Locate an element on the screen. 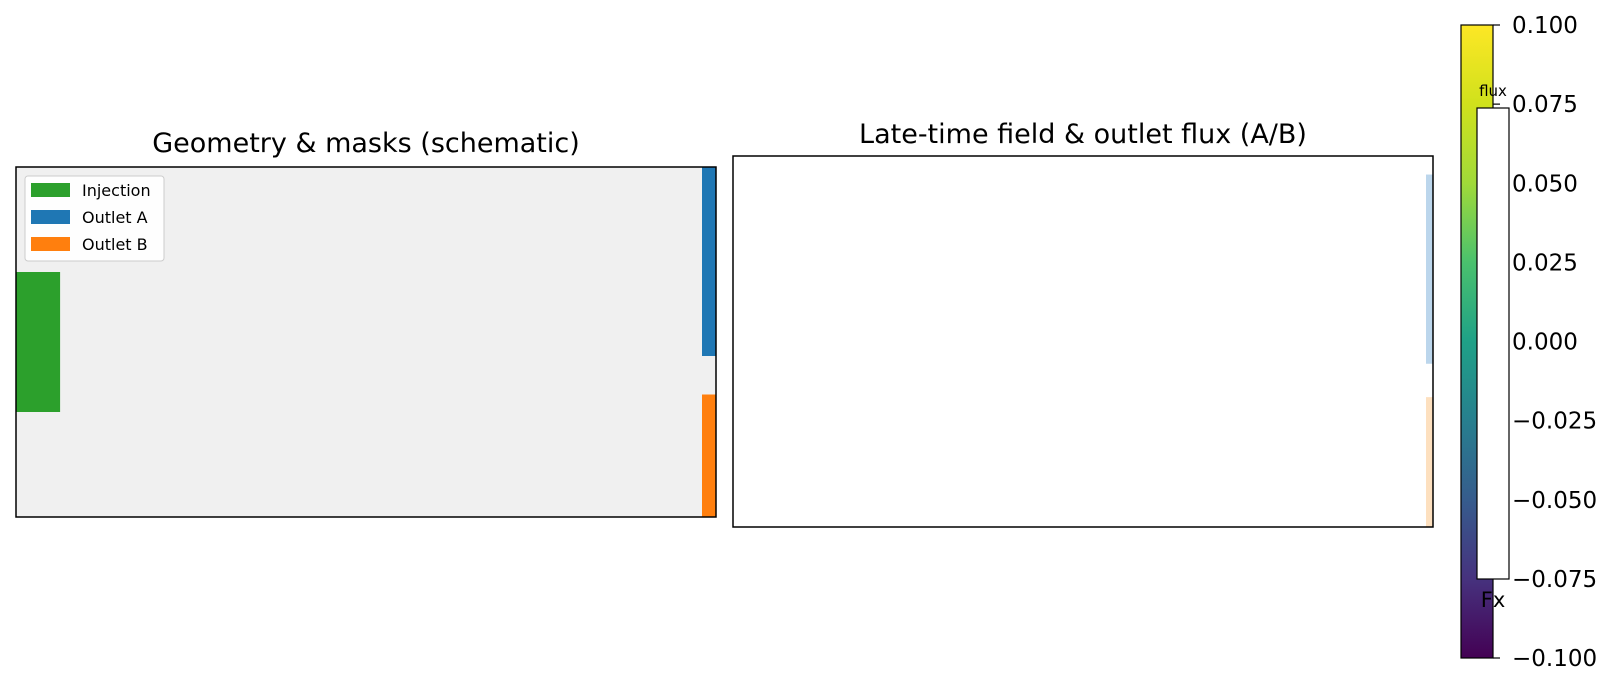 This screenshot has height=690, width=1617. legend-label-outlet-b: Outlet B is located at coordinates (115, 244).